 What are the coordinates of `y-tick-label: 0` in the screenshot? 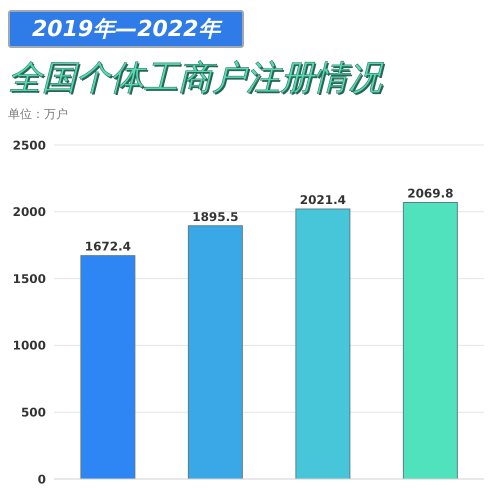 It's located at (42, 479).